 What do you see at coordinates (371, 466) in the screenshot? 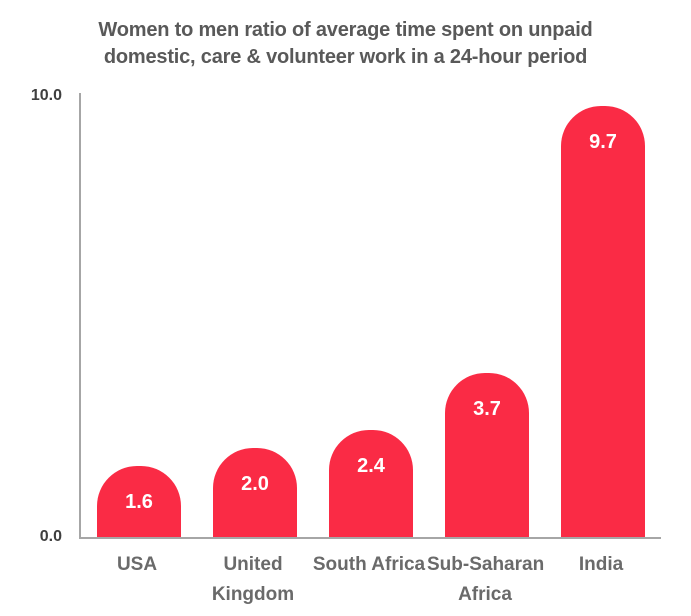
I see `bar-value-label: 2.4` at bounding box center [371, 466].